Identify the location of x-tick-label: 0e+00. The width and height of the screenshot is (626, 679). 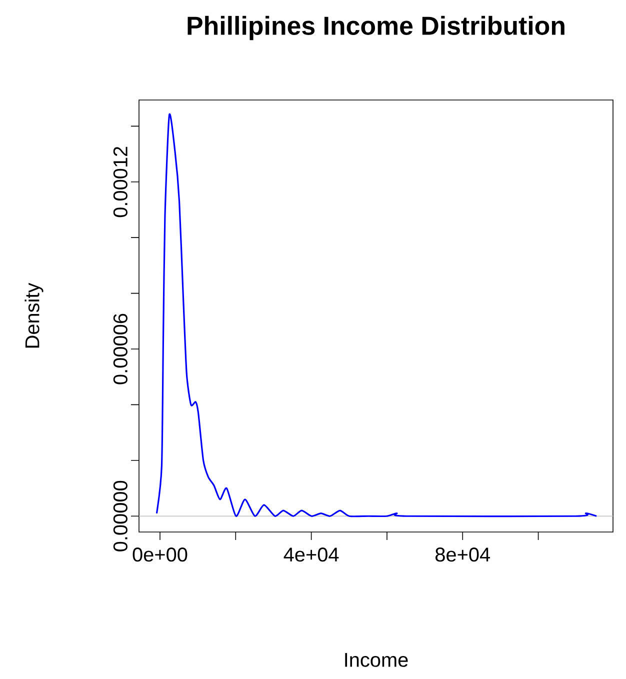
(160, 555).